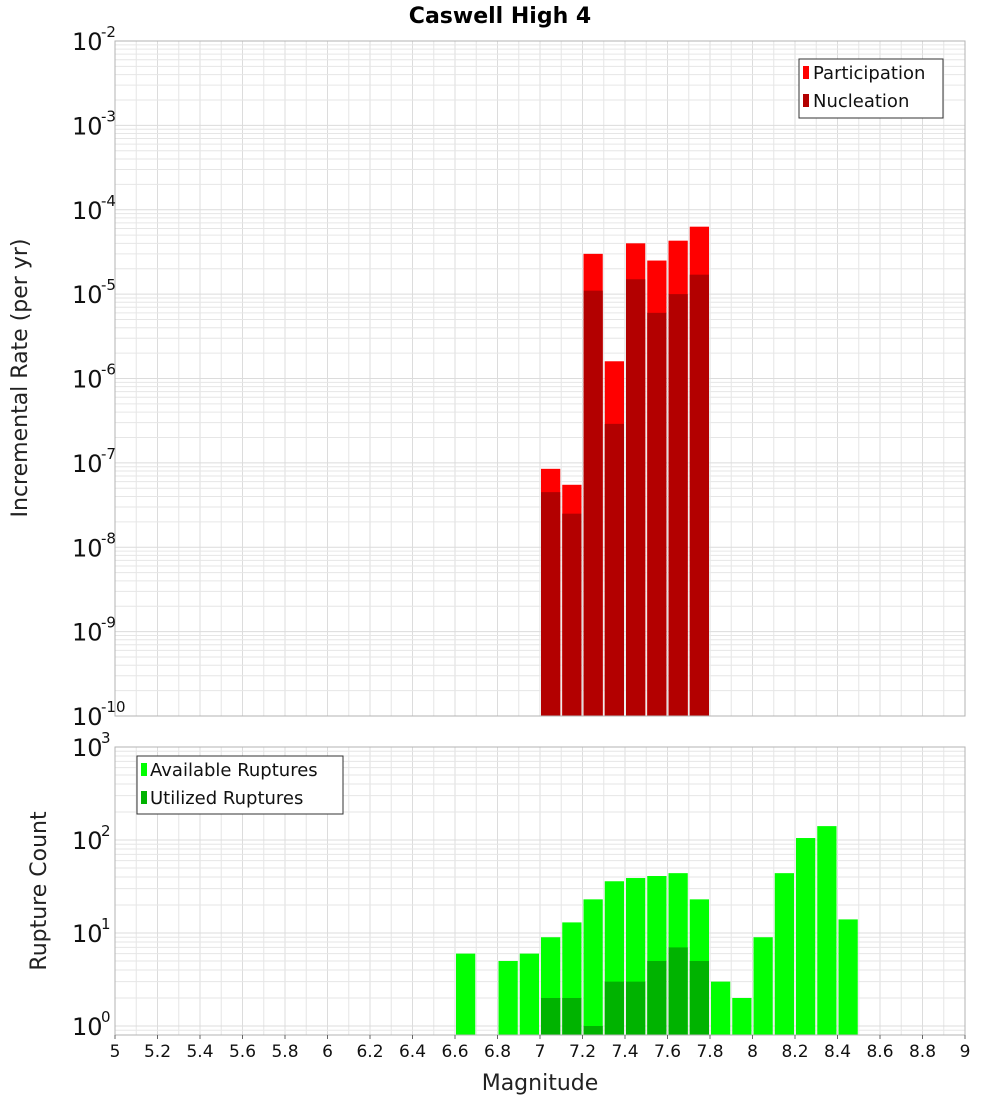 The image size is (1000, 1100). What do you see at coordinates (106, 1017) in the screenshot?
I see `y-tick-label-exponent: 0` at bounding box center [106, 1017].